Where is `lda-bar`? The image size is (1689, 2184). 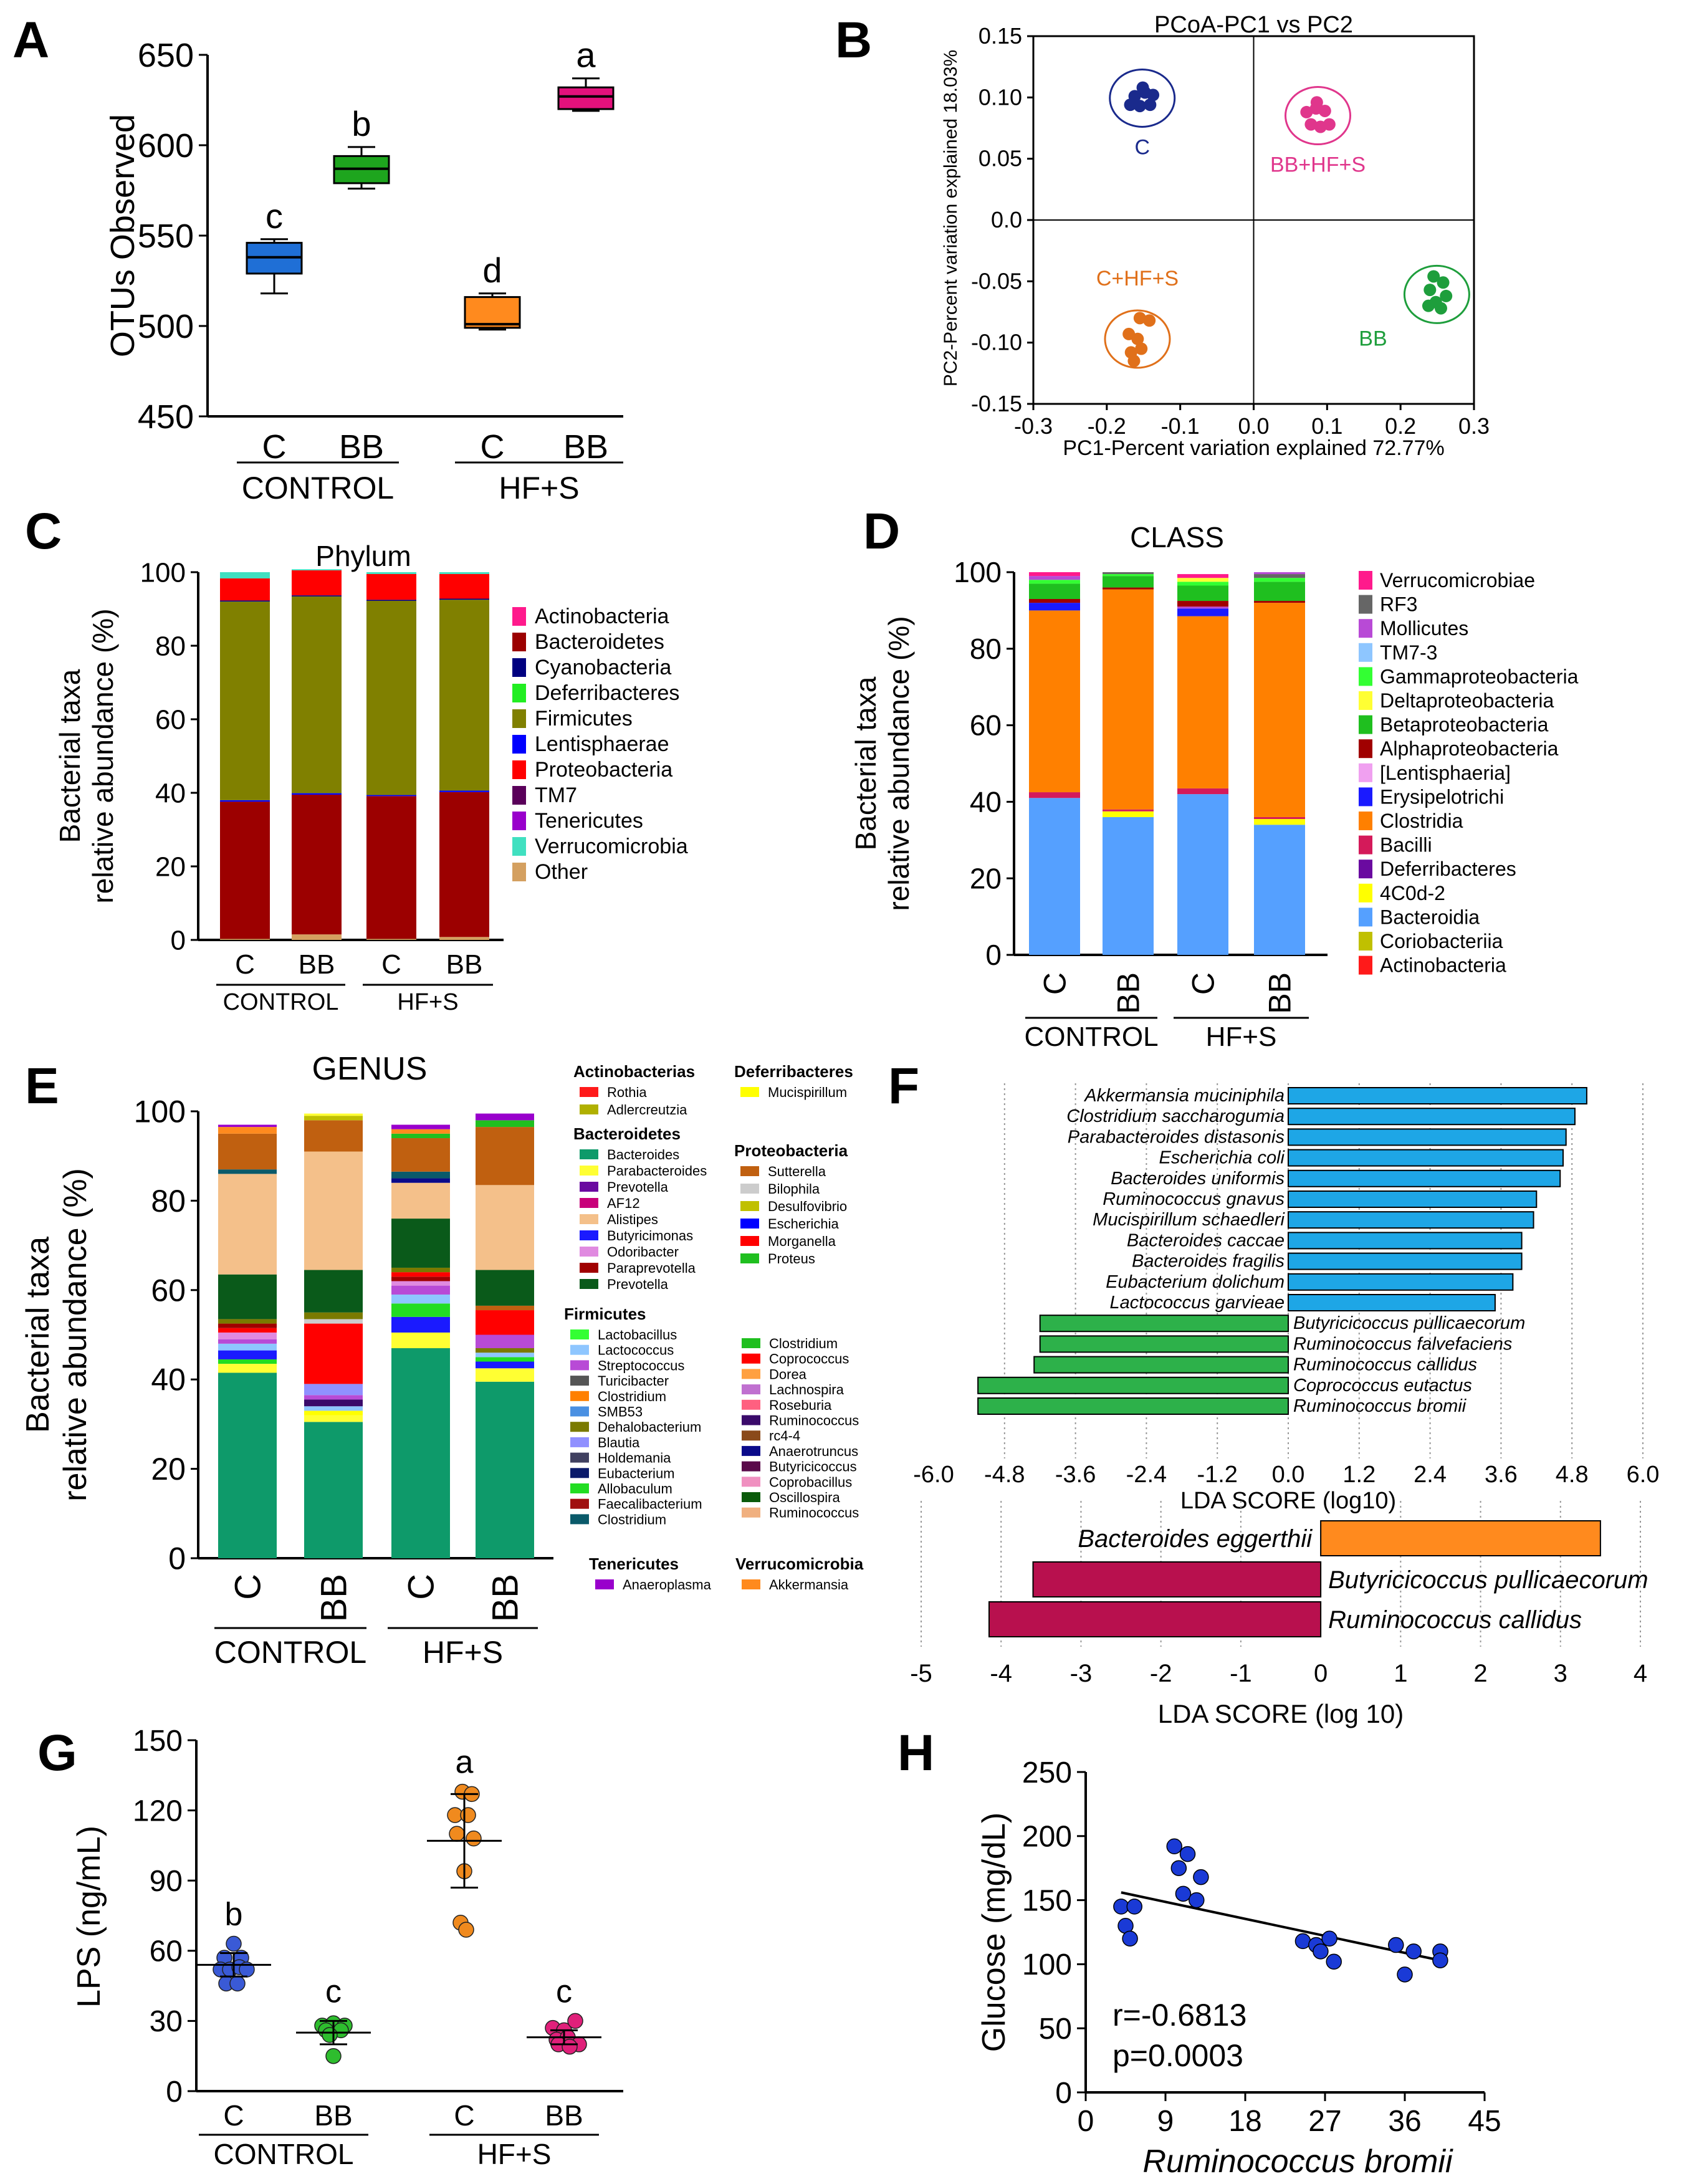
lda-bar is located at coordinates (1164, 1344).